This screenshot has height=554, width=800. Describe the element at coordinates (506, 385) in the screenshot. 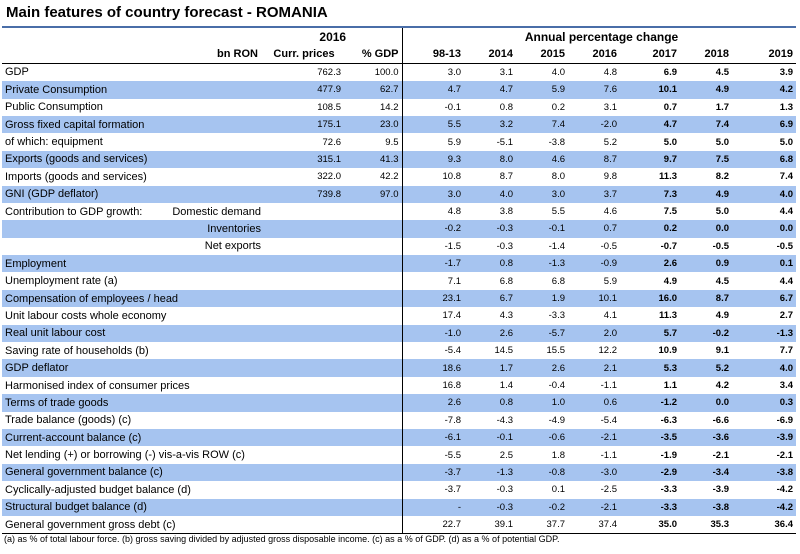

I see `cell-value: 1.4` at that location.